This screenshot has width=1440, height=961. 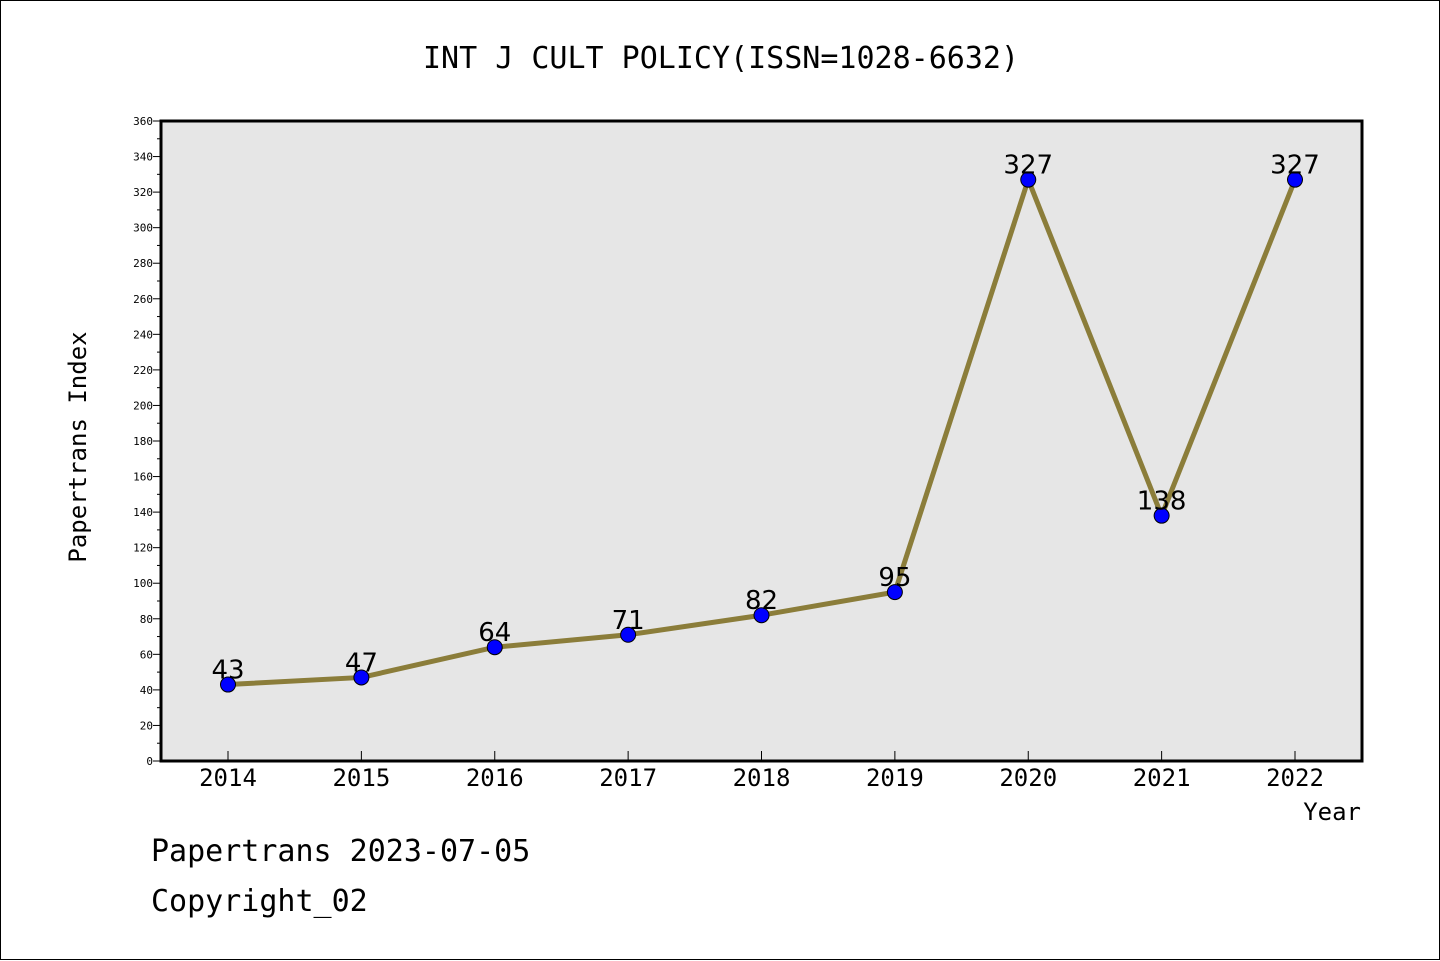 What do you see at coordinates (146, 725) in the screenshot?
I see `y-tick-label: 20` at bounding box center [146, 725].